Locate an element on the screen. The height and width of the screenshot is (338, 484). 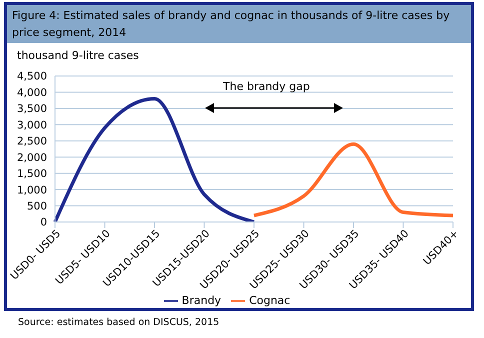
chart-title: Figure 4: Estimated sales of brandy and cognac in thousands of 9-litre cases by price segment, 2014 is located at coordinates (239, 24).